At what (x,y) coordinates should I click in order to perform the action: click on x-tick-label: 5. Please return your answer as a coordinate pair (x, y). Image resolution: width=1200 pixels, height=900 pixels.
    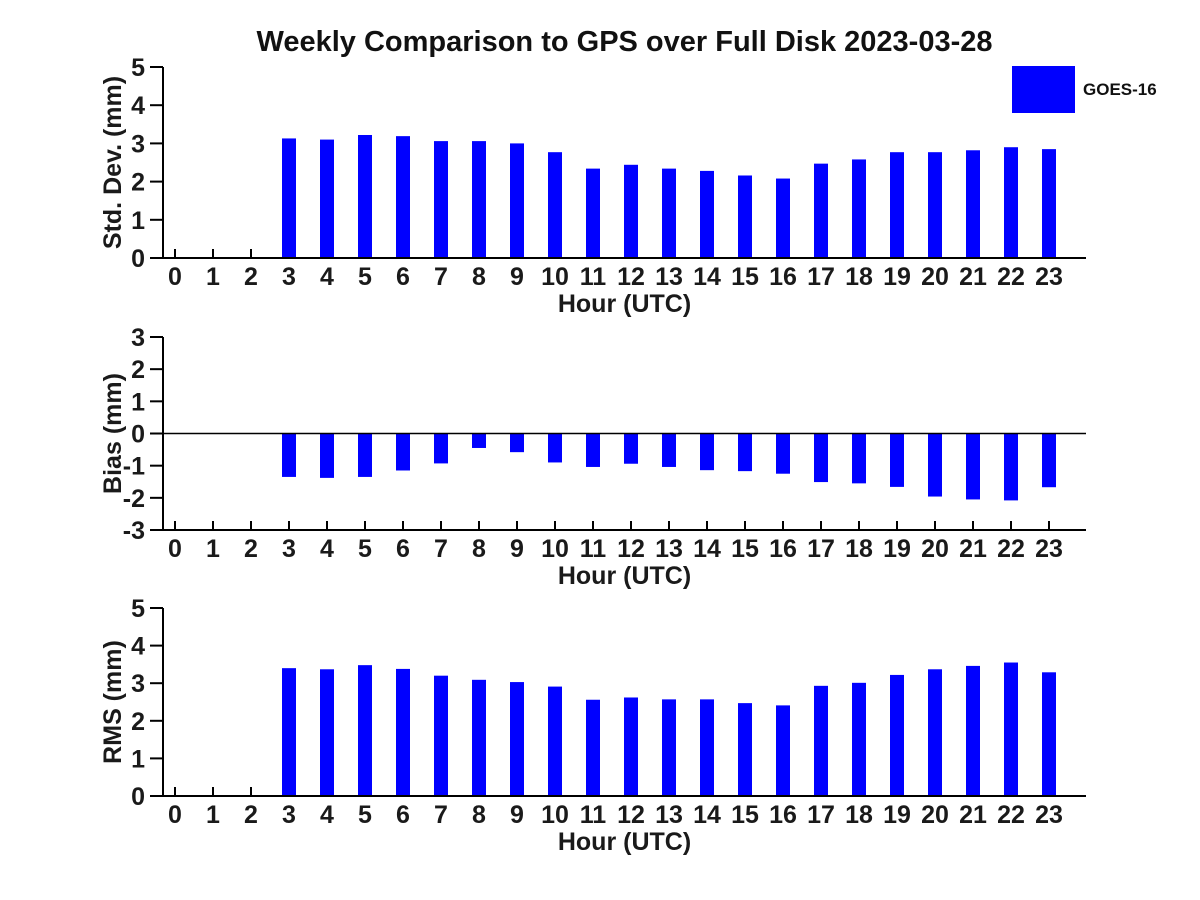
    Looking at the image, I should click on (365, 277).